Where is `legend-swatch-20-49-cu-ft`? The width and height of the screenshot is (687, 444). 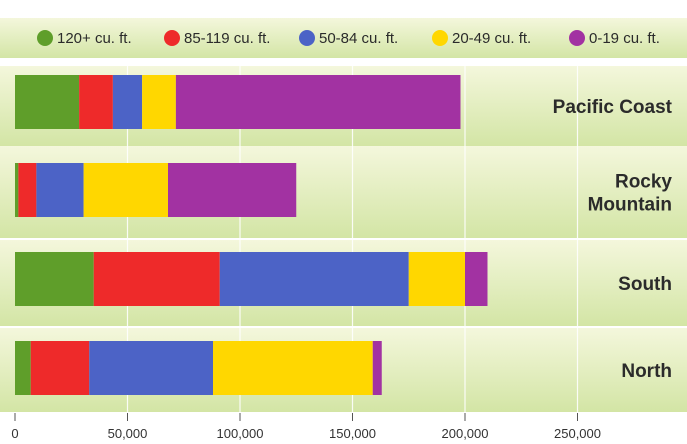 legend-swatch-20-49-cu-ft is located at coordinates (440, 38).